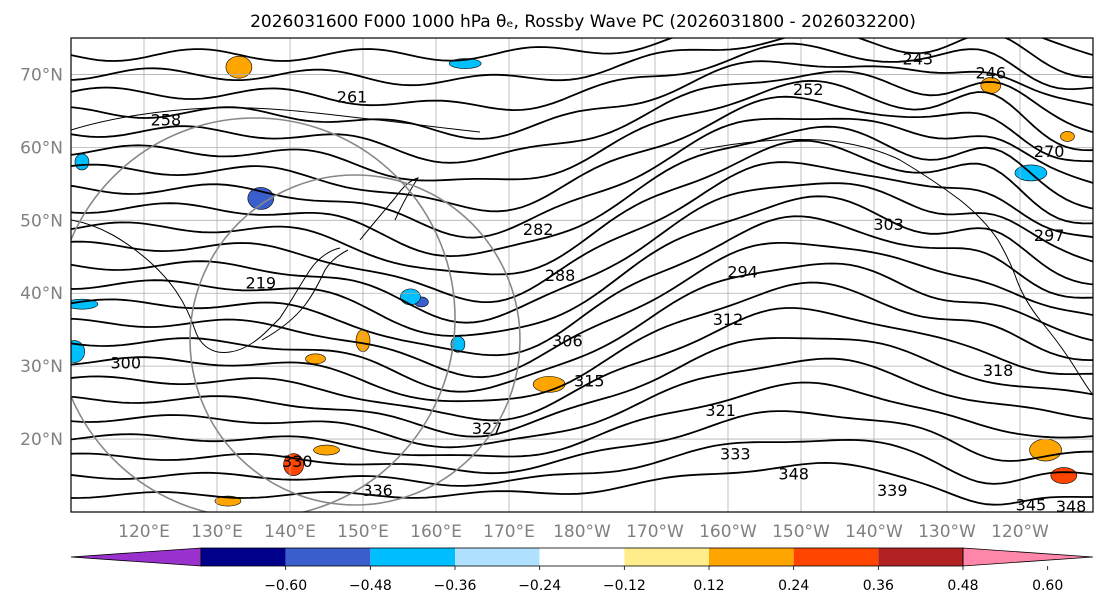 The height and width of the screenshot is (606, 1105). What do you see at coordinates (206, 286) in the screenshot?
I see `coastline-east-asia` at bounding box center [206, 286].